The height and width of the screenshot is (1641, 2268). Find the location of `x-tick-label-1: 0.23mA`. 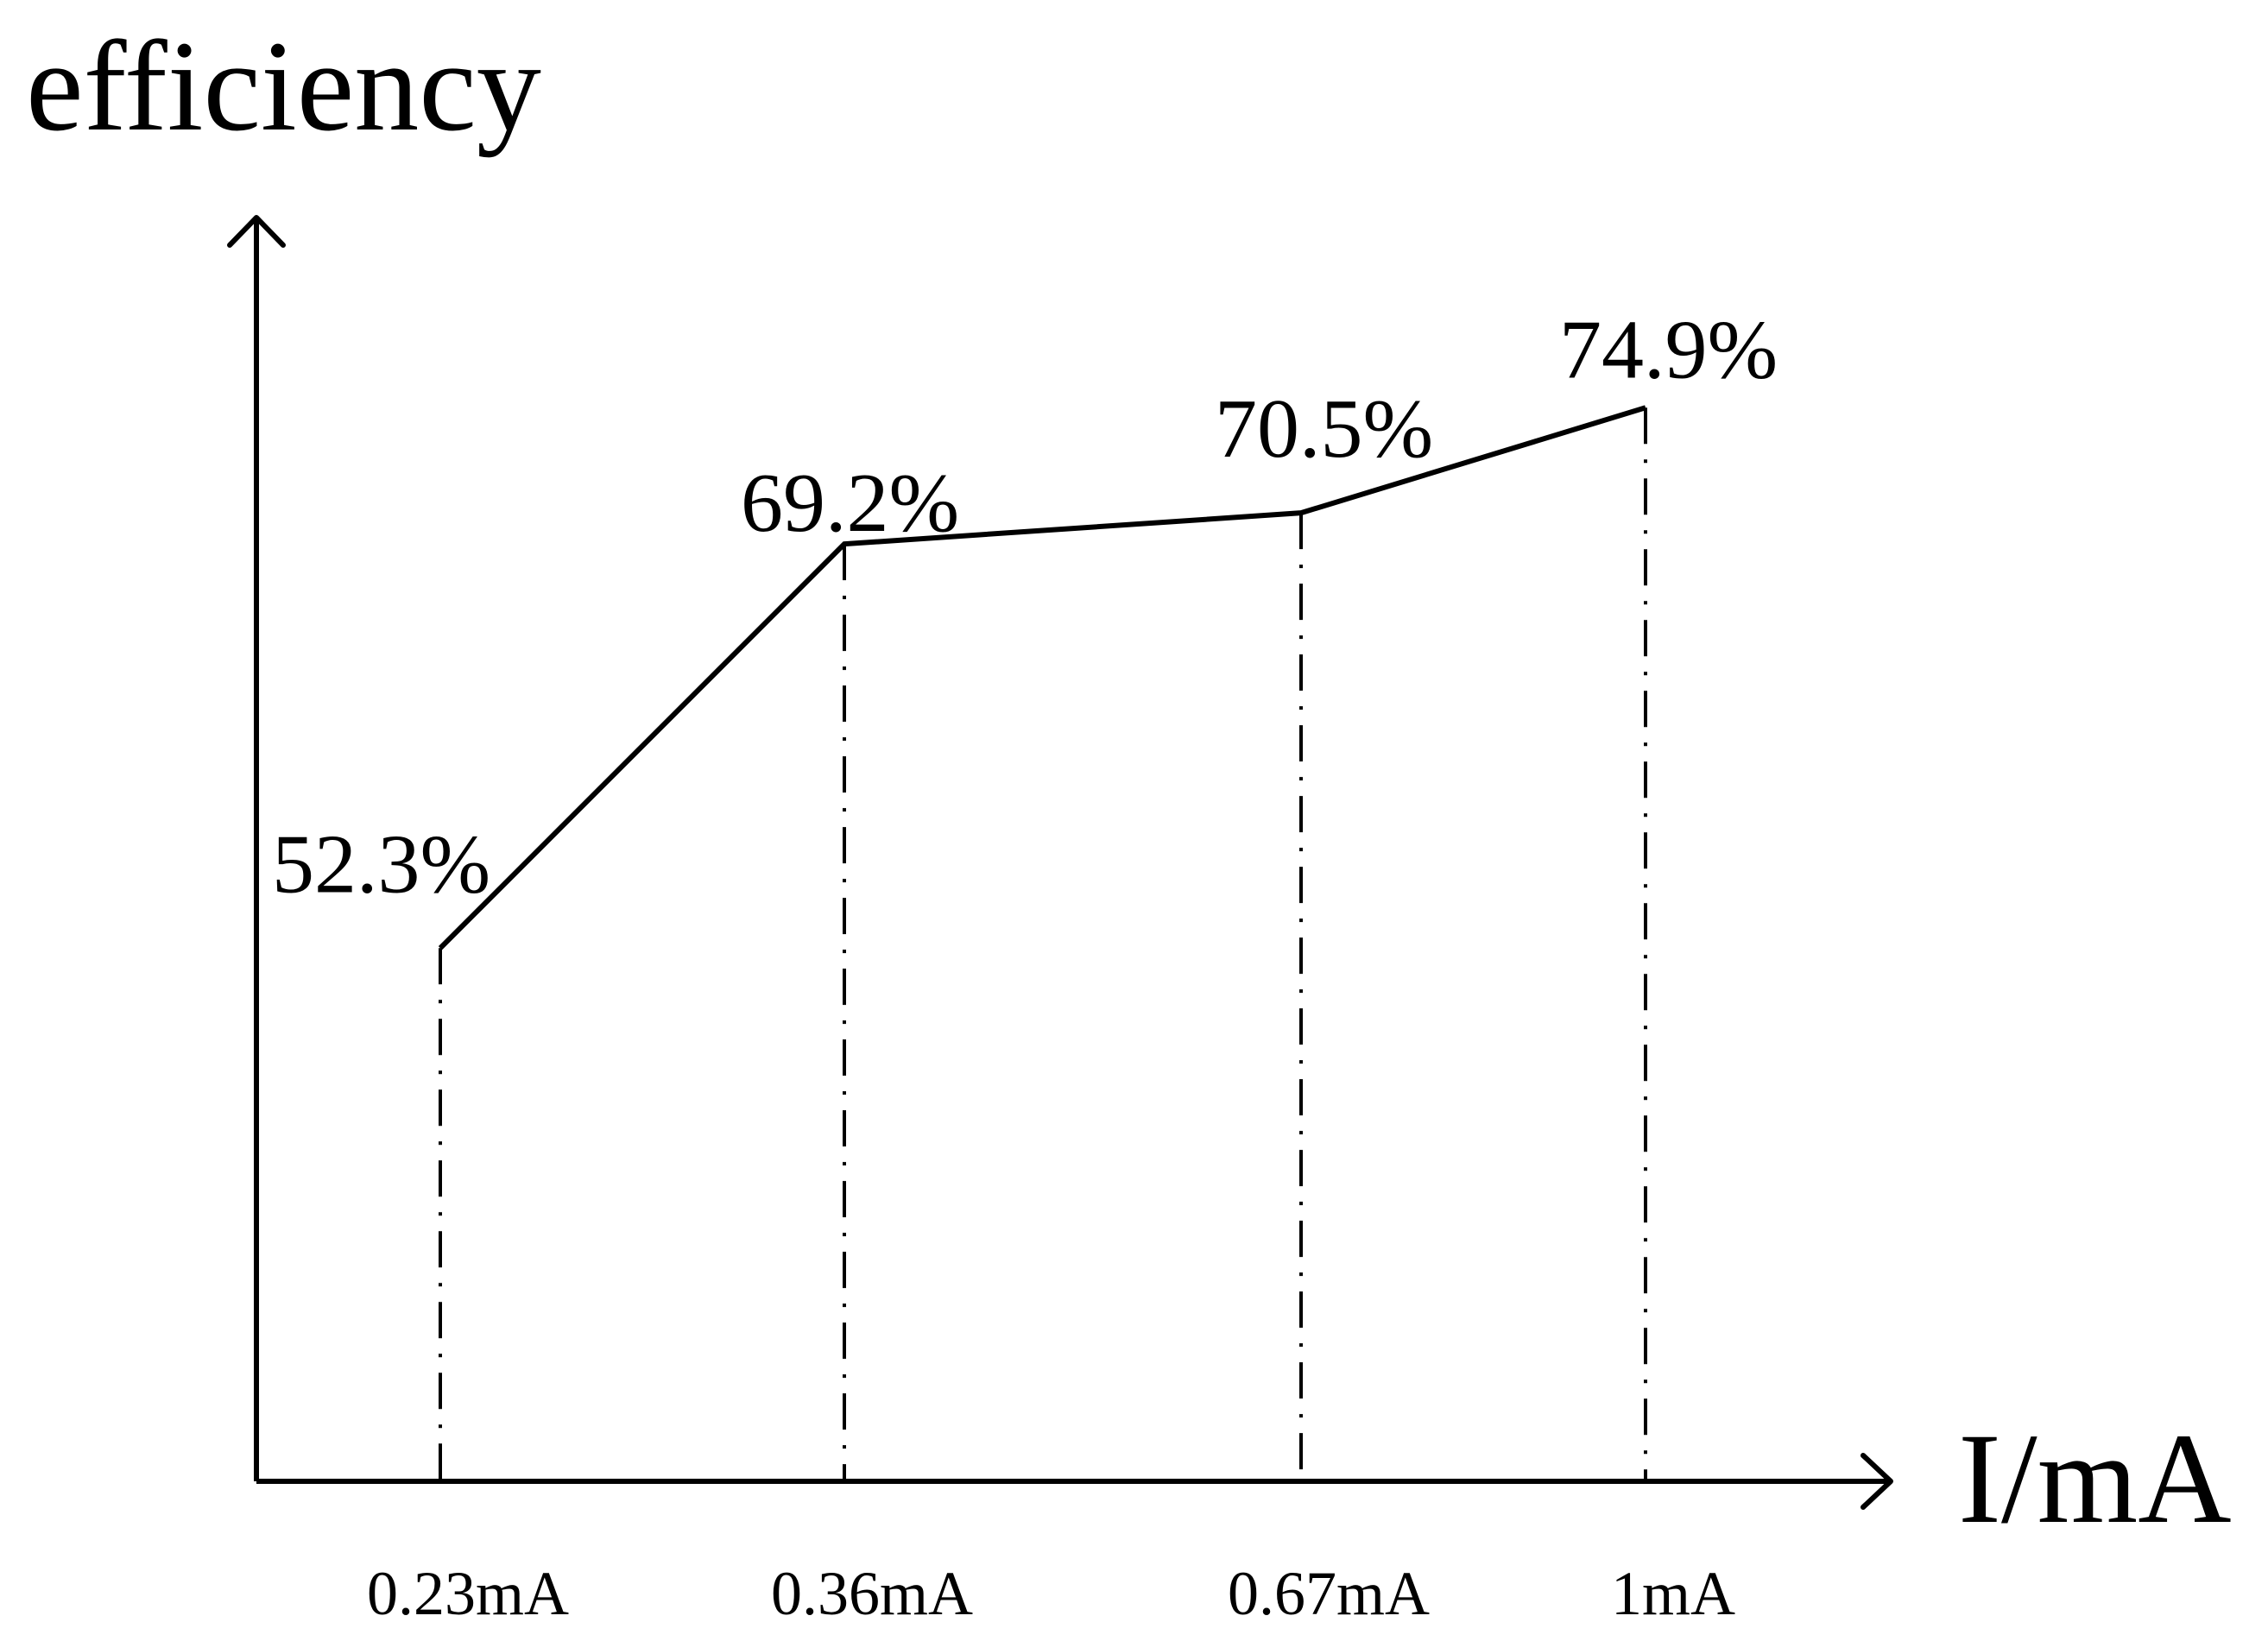

x-tick-label-1: 0.23mA is located at coordinates (468, 1593).